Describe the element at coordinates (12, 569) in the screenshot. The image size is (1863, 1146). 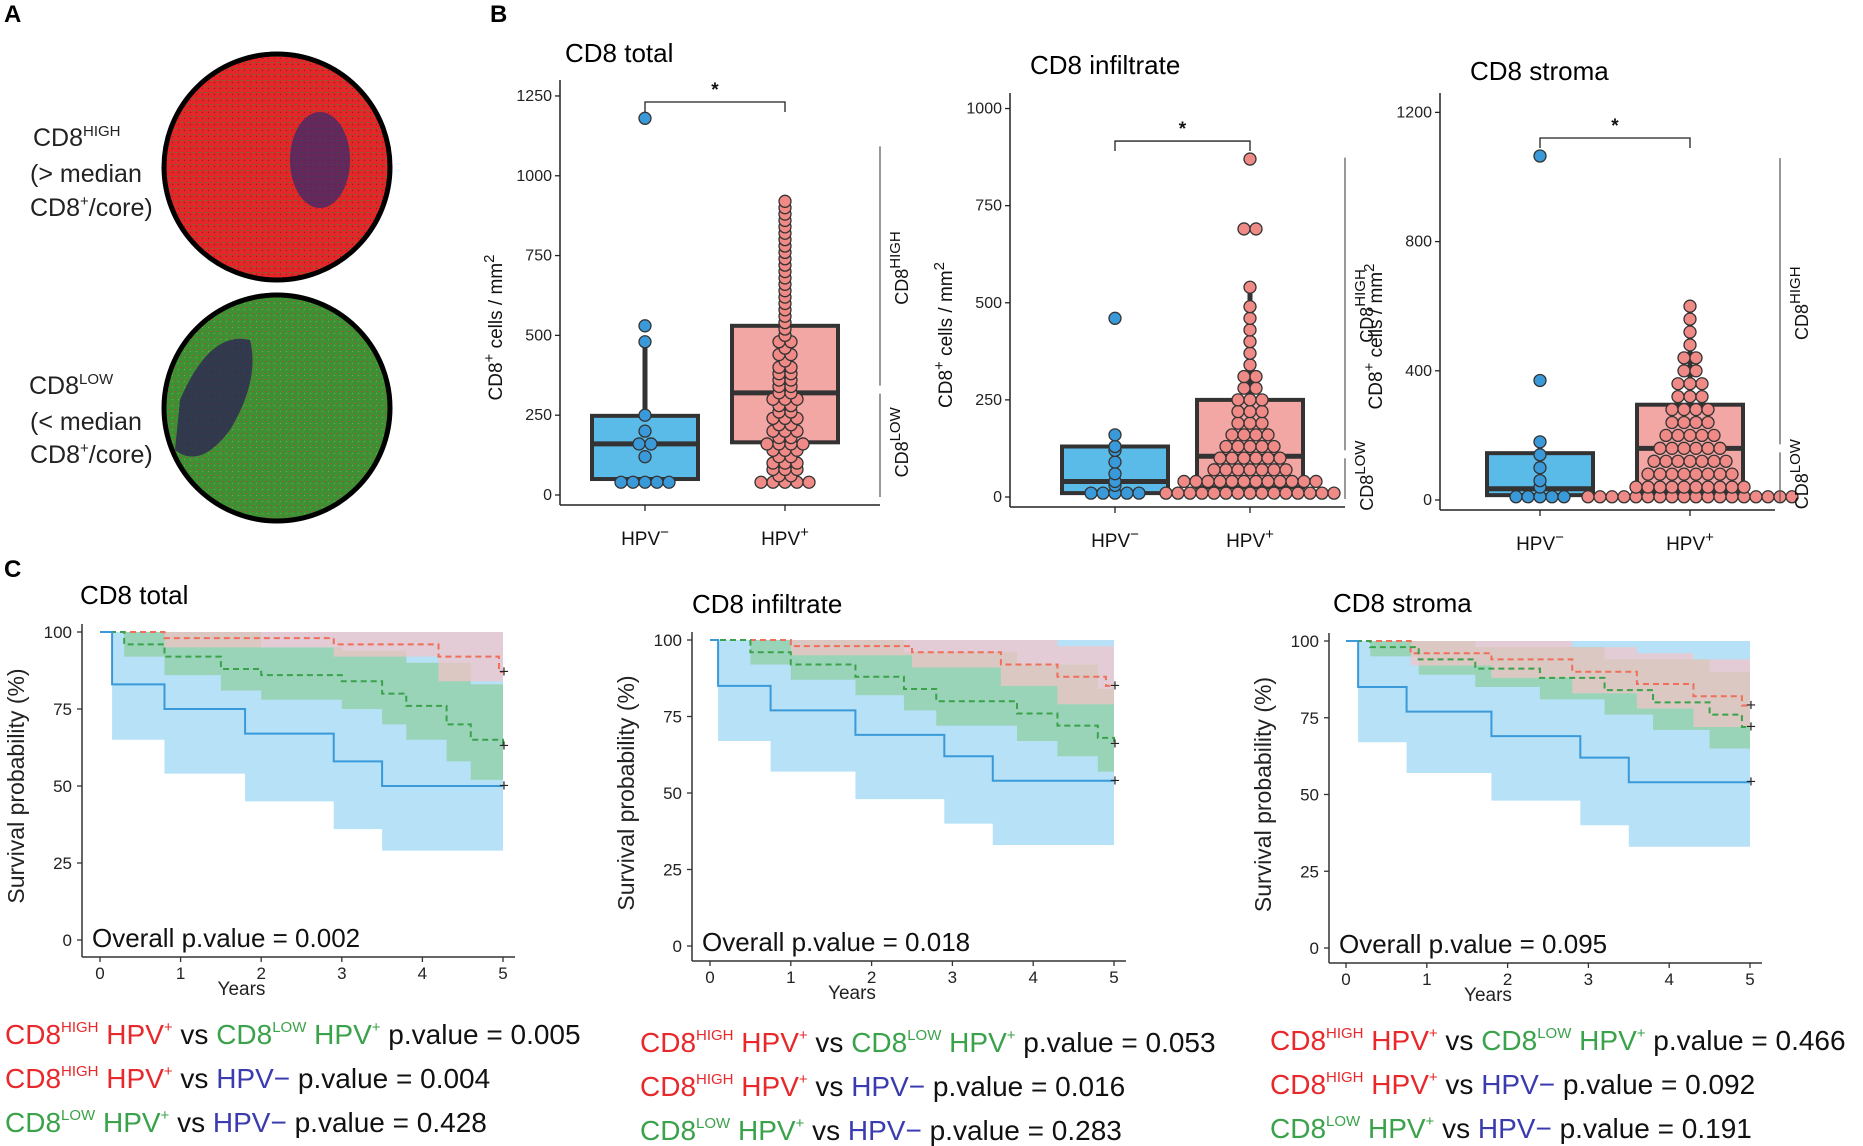
I see `panel-letter-c: C` at that location.